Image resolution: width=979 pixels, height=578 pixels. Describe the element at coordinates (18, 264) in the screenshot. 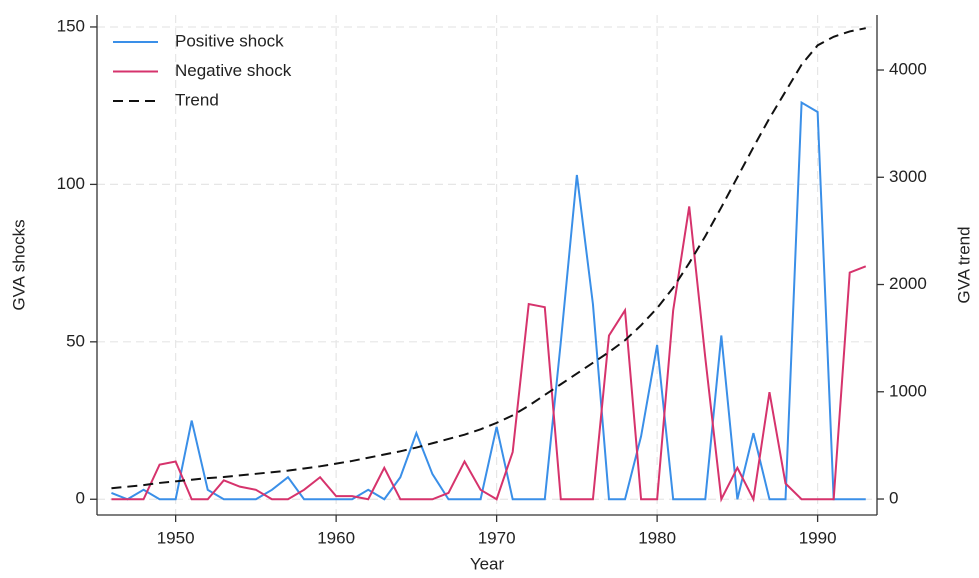

I see `y-axis-label: GVA shocks` at that location.